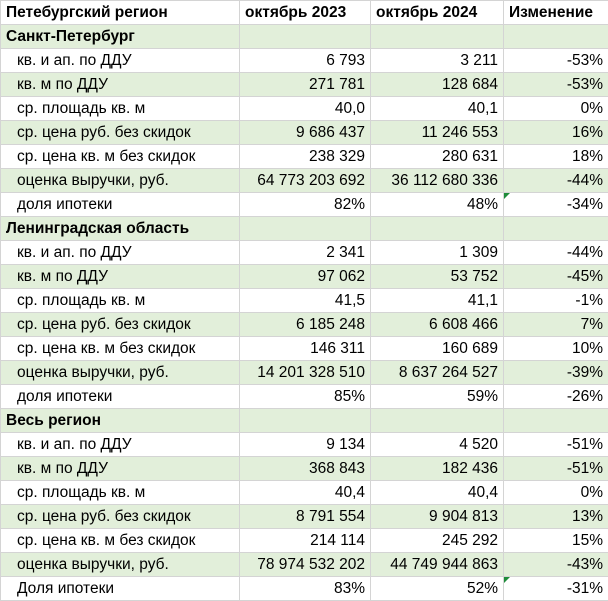 The width and height of the screenshot is (608, 601). I want to click on value-2023: 85%, so click(305, 397).